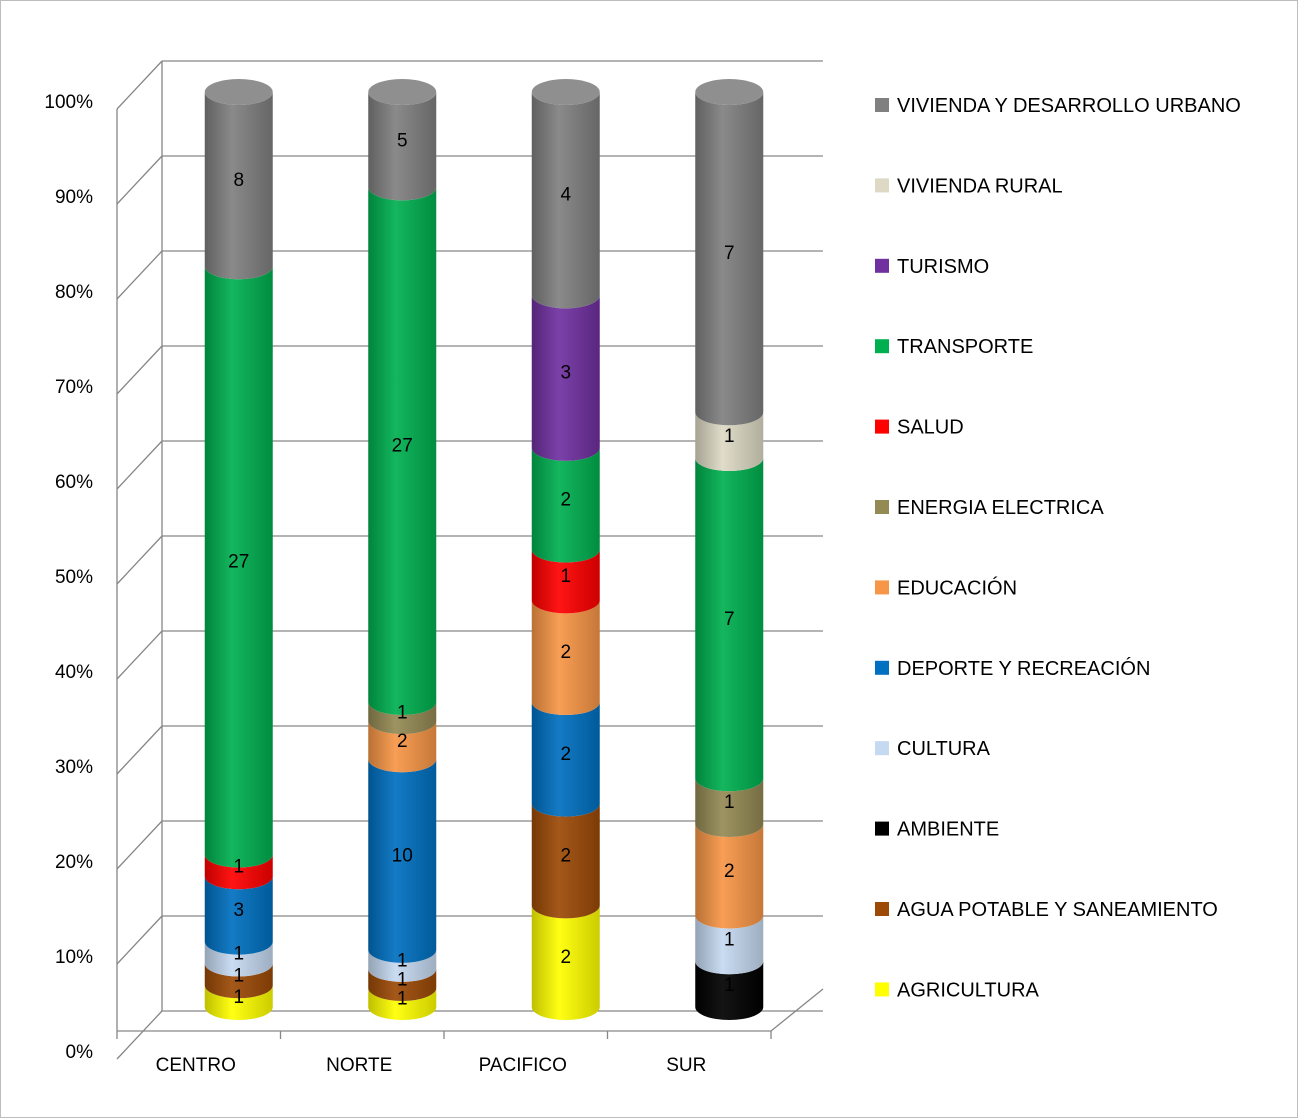 The width and height of the screenshot is (1298, 1119). What do you see at coordinates (943, 267) in the screenshot?
I see `legend-label: TURISMO` at bounding box center [943, 267].